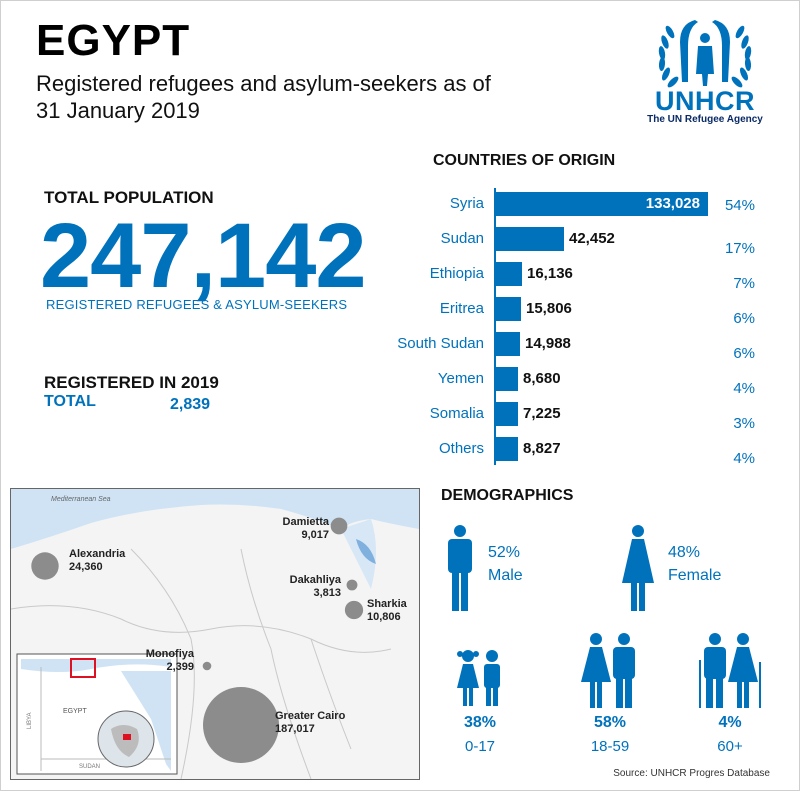 This screenshot has height=791, width=800. What do you see at coordinates (705, 119) in the screenshot?
I see `logo-tagline: The UN Refugee Agency` at bounding box center [705, 119].